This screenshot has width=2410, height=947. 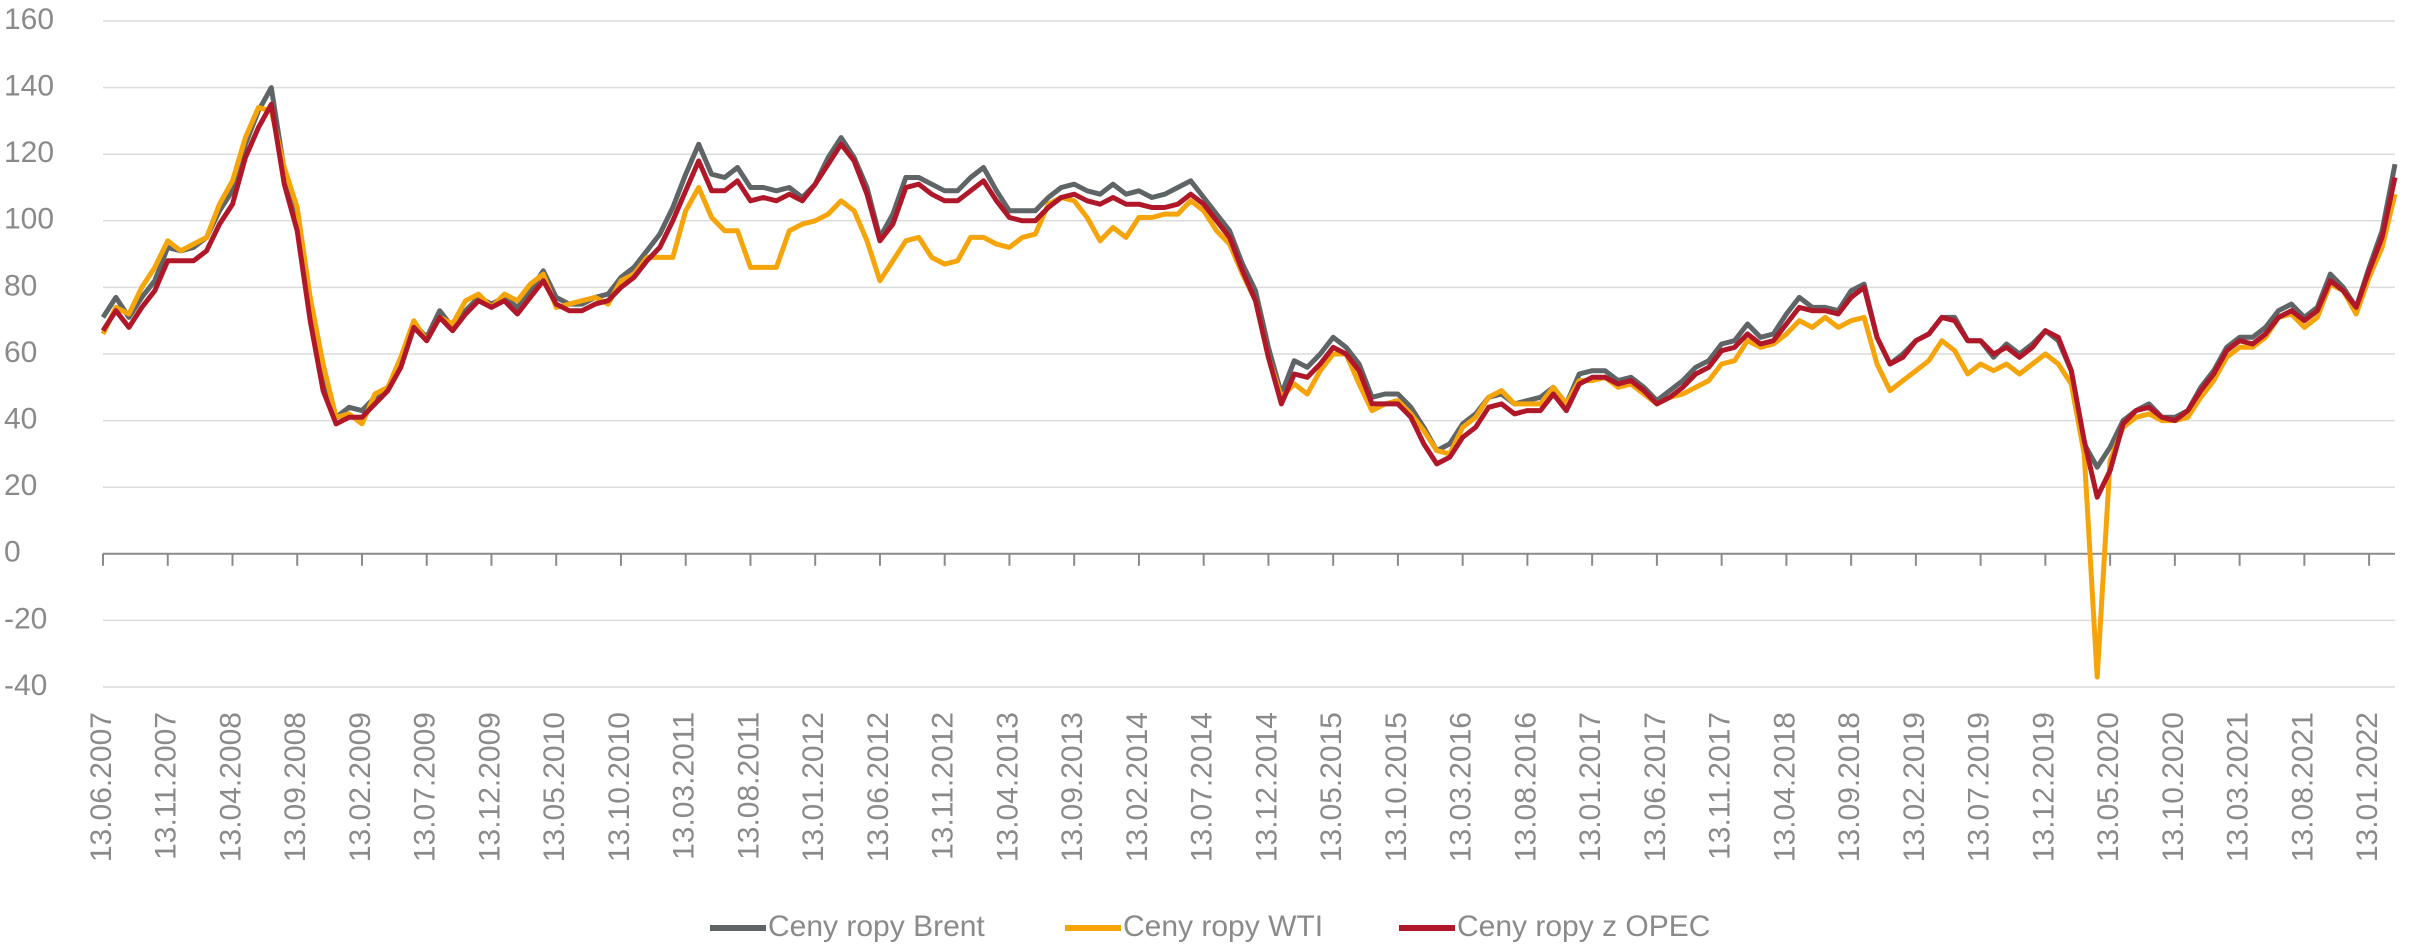 I want to click on y-tick-label: 80, so click(x=20, y=285).